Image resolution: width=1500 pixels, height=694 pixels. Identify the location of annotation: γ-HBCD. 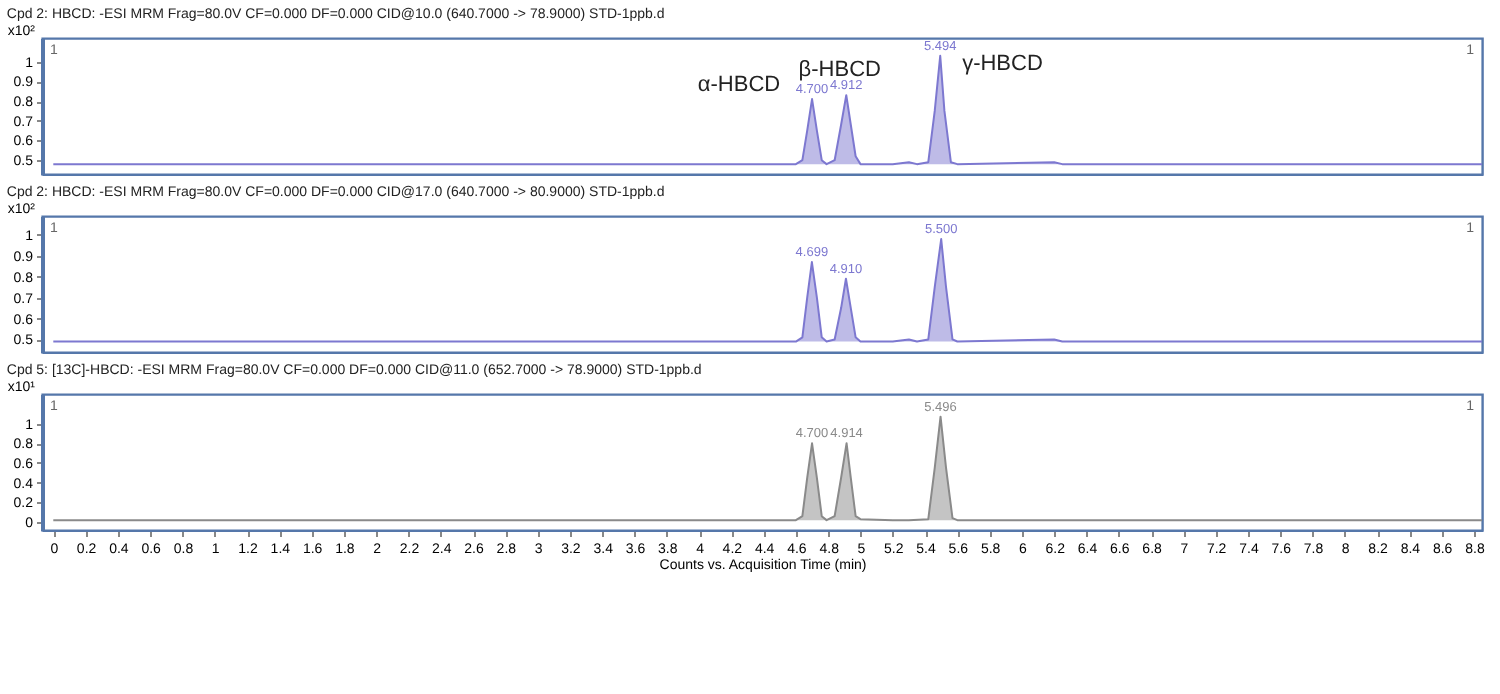
(1002, 63).